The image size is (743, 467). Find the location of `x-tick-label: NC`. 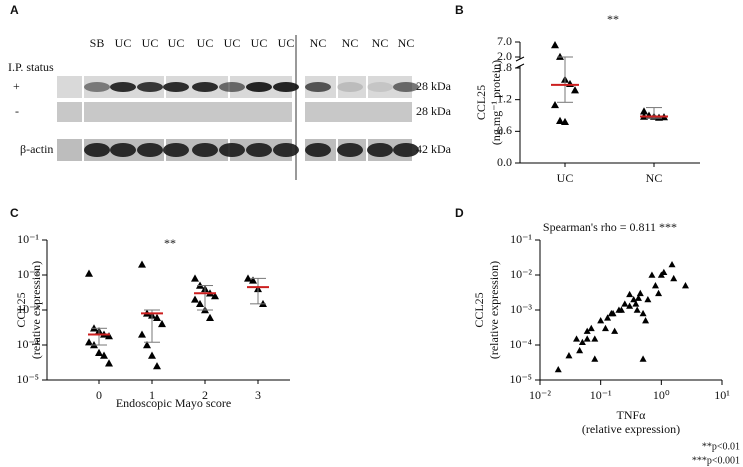

x-tick-label: NC is located at coordinates (654, 178).